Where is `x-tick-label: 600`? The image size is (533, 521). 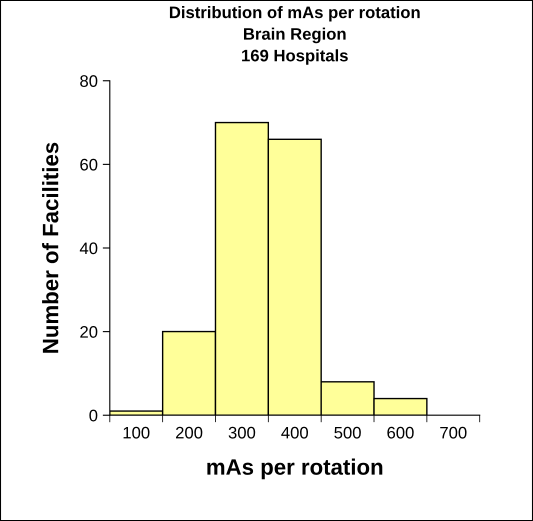 x-tick-label: 600 is located at coordinates (400, 432).